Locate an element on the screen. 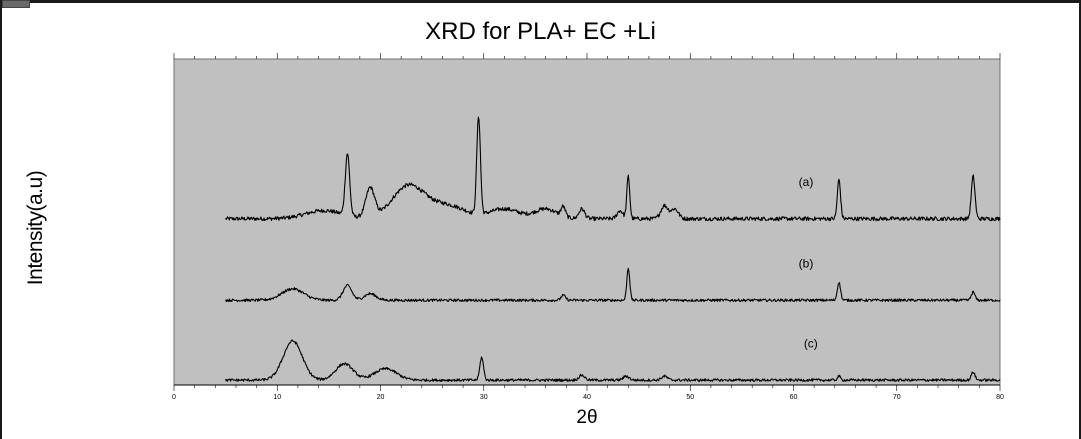 The image size is (1081, 439). x-tick-label: 10 is located at coordinates (277, 397).